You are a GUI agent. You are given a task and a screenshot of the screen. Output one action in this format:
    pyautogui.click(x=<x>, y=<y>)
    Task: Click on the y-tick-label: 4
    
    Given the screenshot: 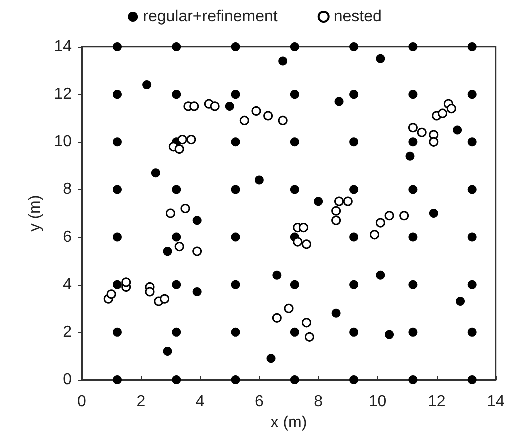 What is the action you would take?
    pyautogui.click(x=67, y=285)
    